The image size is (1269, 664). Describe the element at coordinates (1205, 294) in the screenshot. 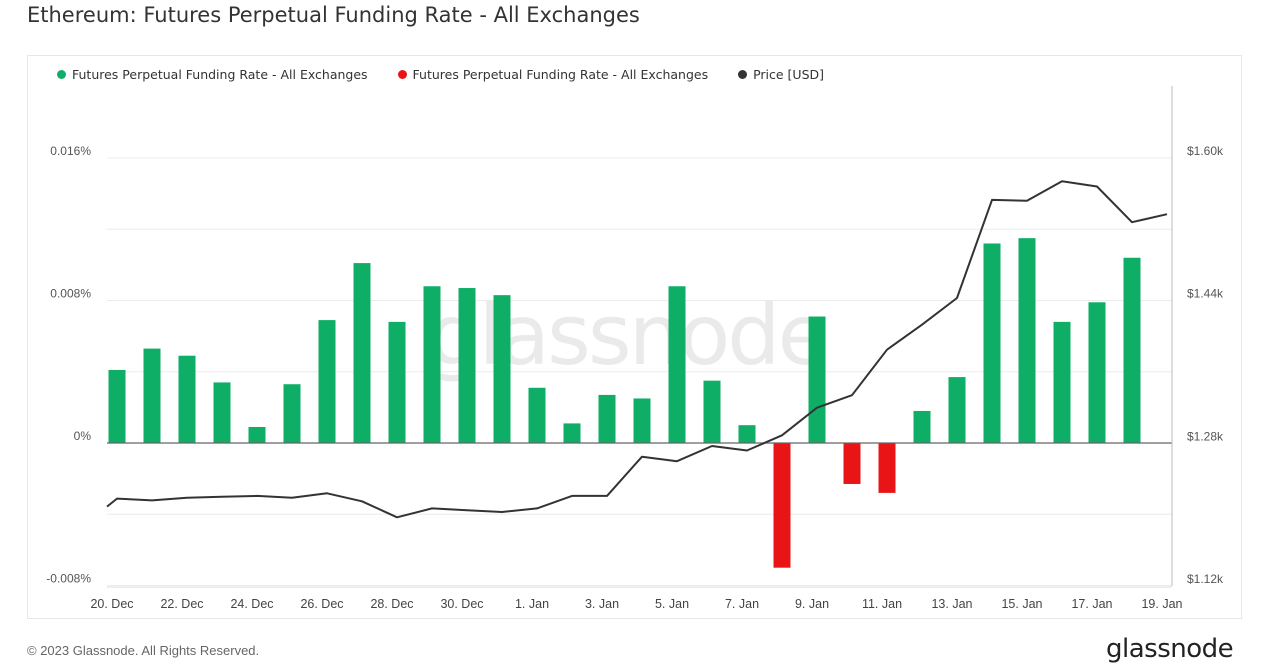

I see `y-right-tick-label: $1.44k` at that location.